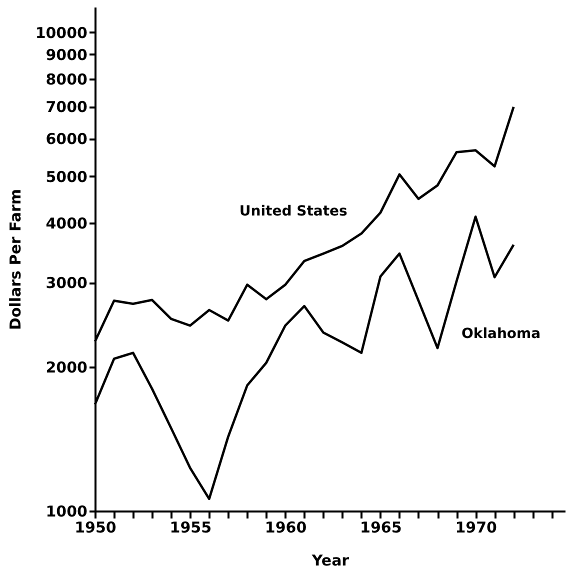  I want to click on y-tick-label: 3000, so click(67, 283).